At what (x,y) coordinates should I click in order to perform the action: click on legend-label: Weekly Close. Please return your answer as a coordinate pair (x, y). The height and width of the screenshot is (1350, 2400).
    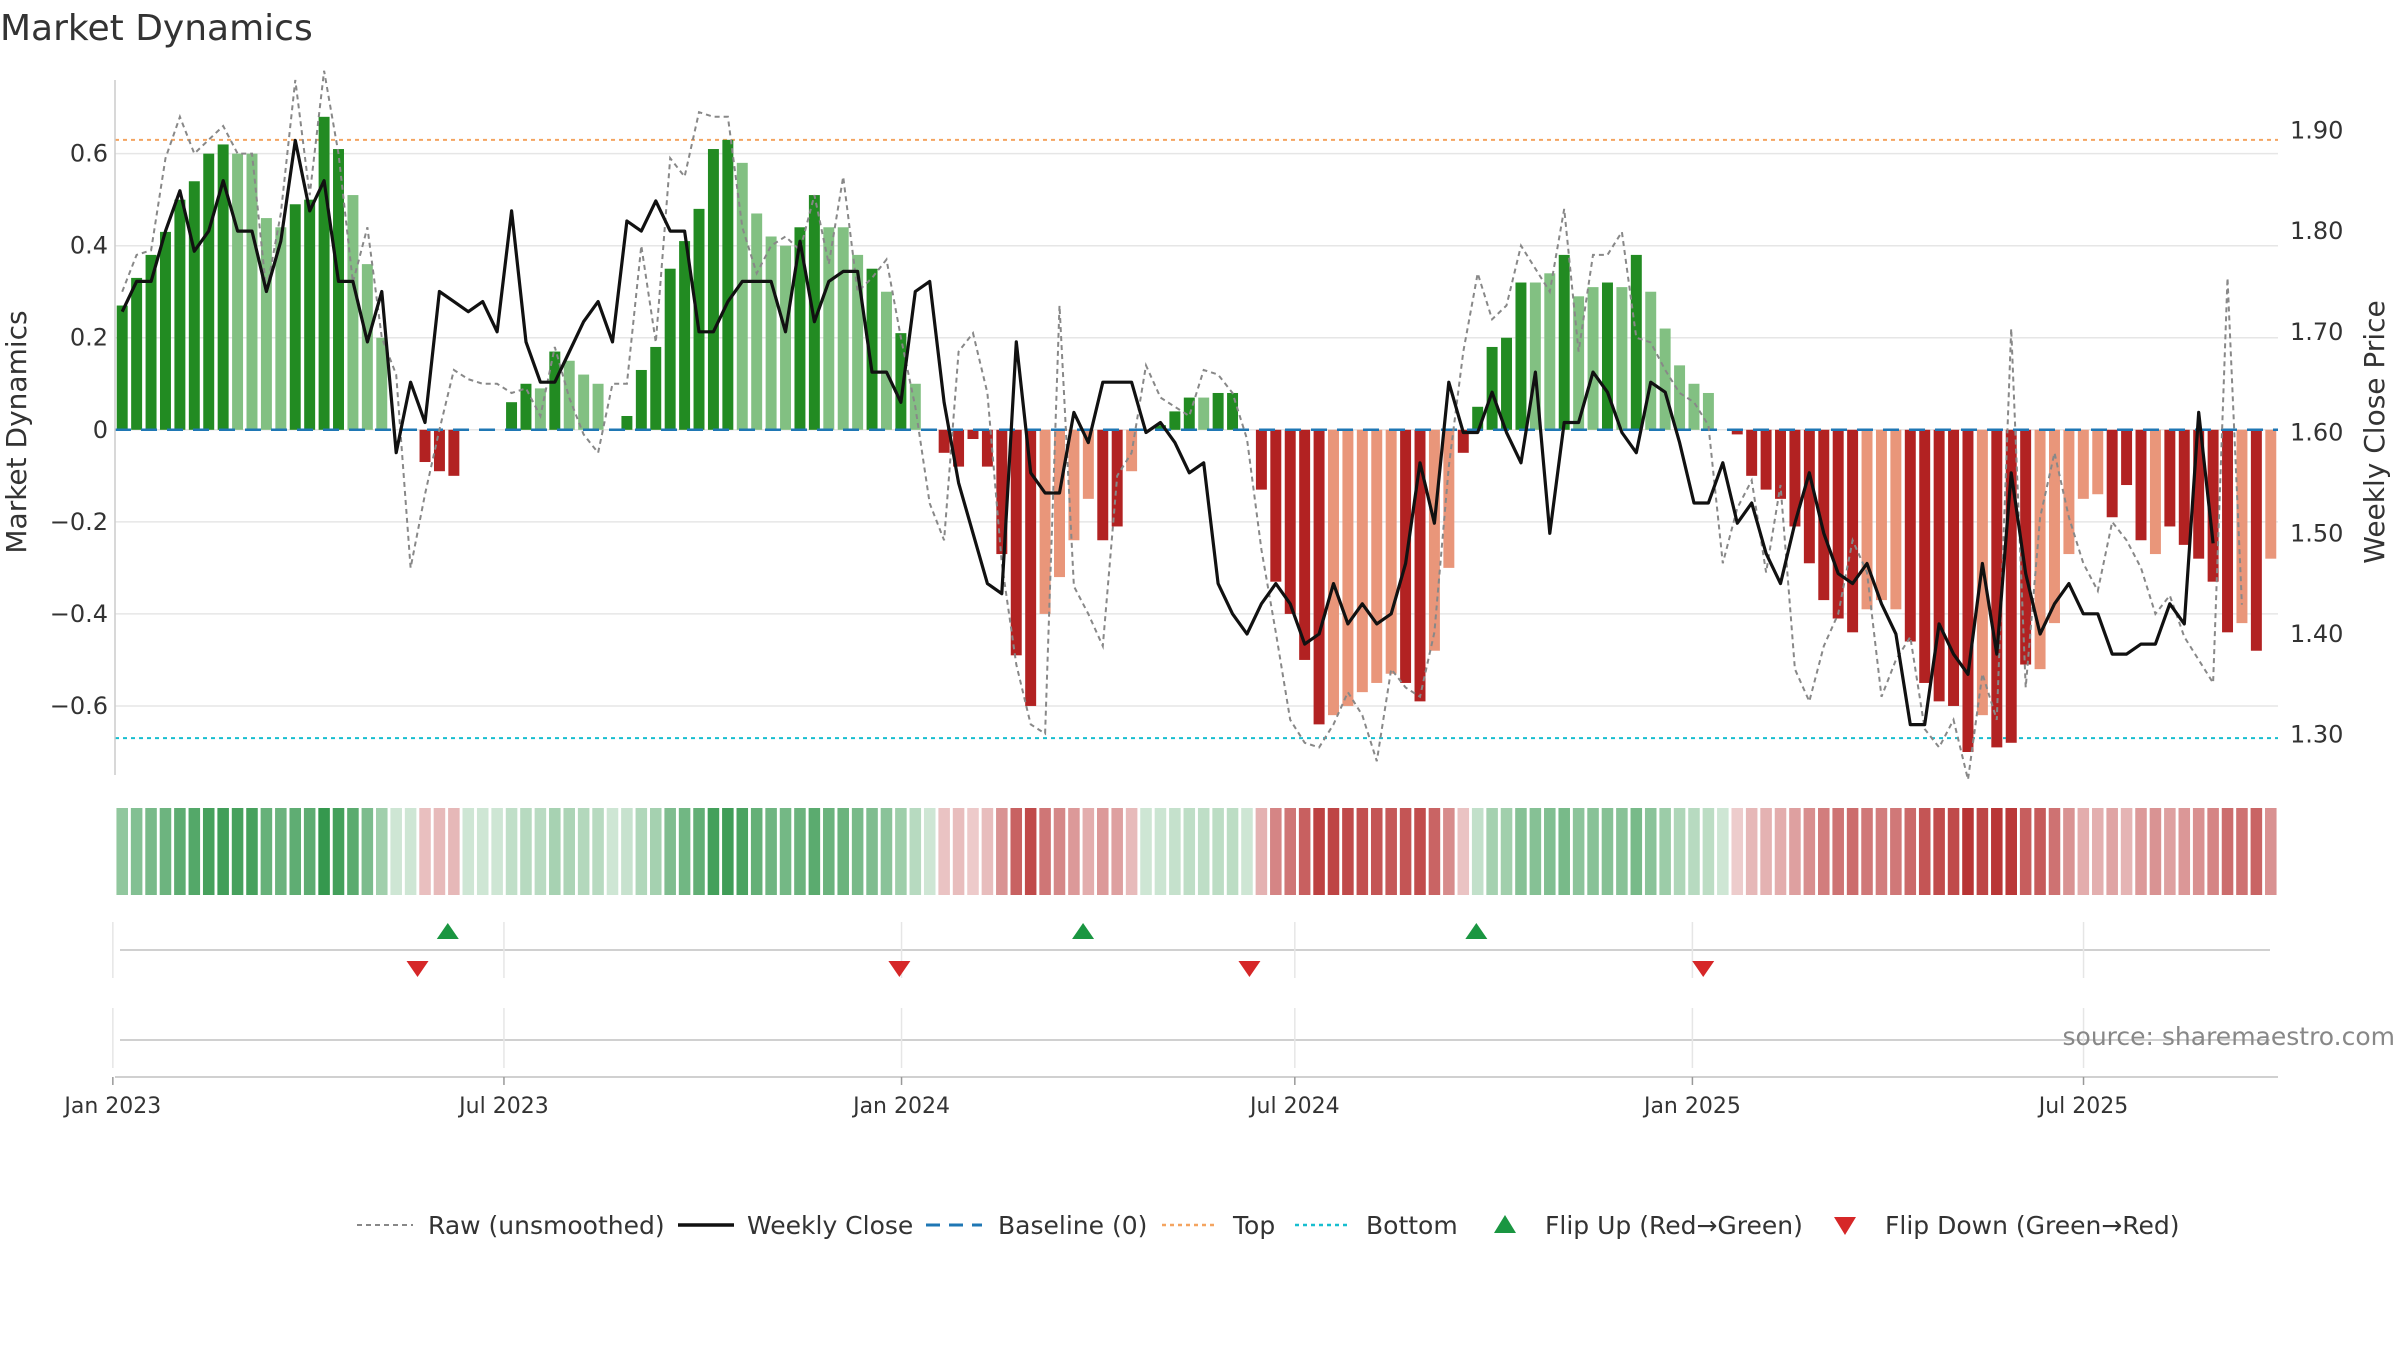
    Looking at the image, I should click on (830, 1225).